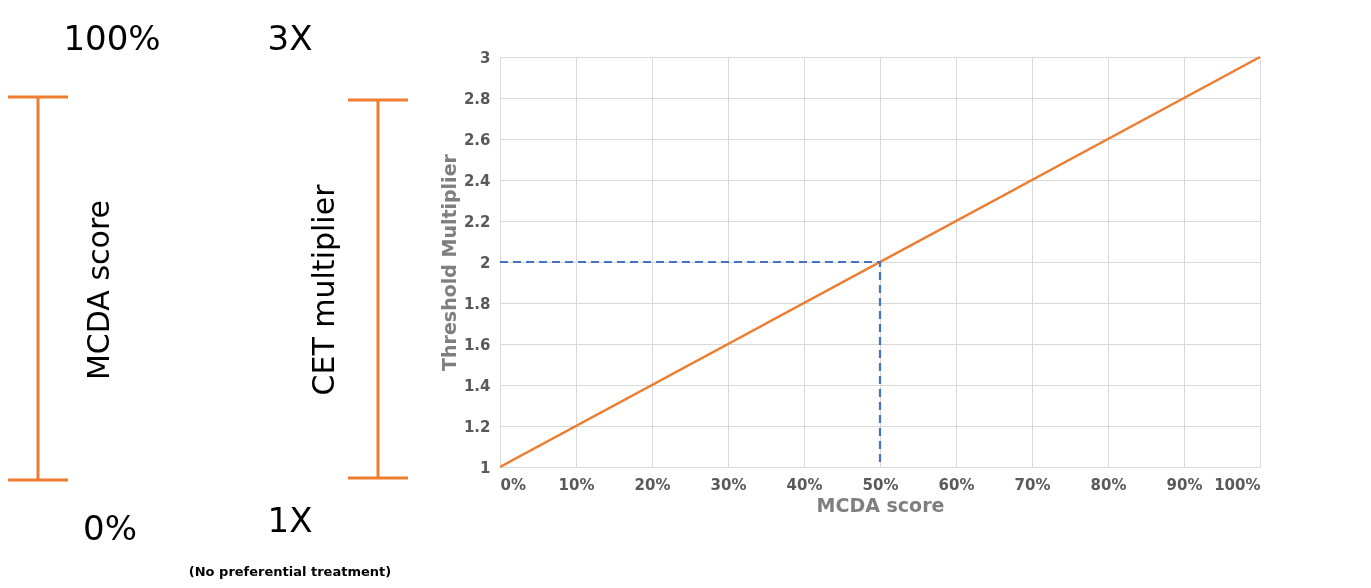 This screenshot has height=588, width=1371. I want to click on text: CET multiplier, so click(323, 289).